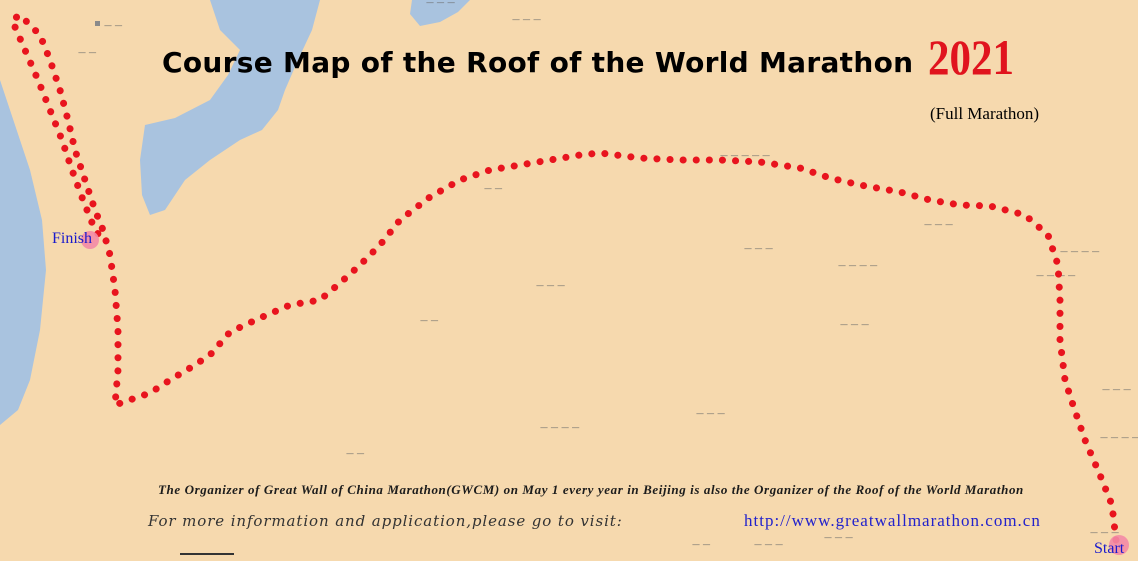  I want to click on website-link: http://www.greatwallmarathon.com.cn, so click(892, 520).